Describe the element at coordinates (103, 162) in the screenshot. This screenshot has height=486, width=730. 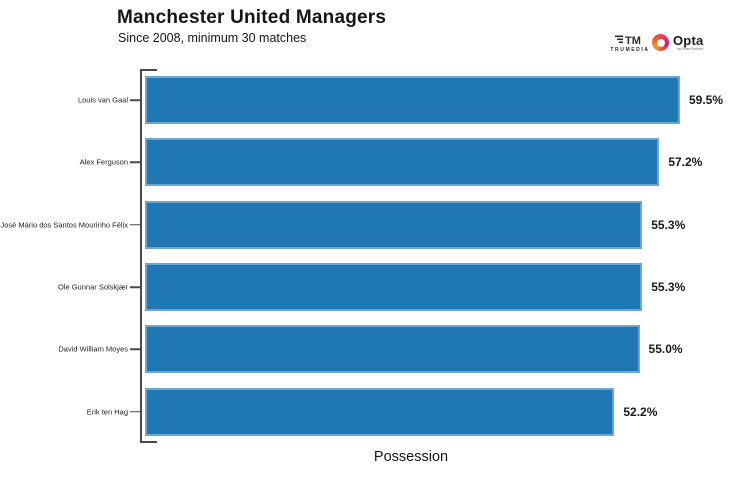
I see `category-label: Alex Ferguson` at that location.